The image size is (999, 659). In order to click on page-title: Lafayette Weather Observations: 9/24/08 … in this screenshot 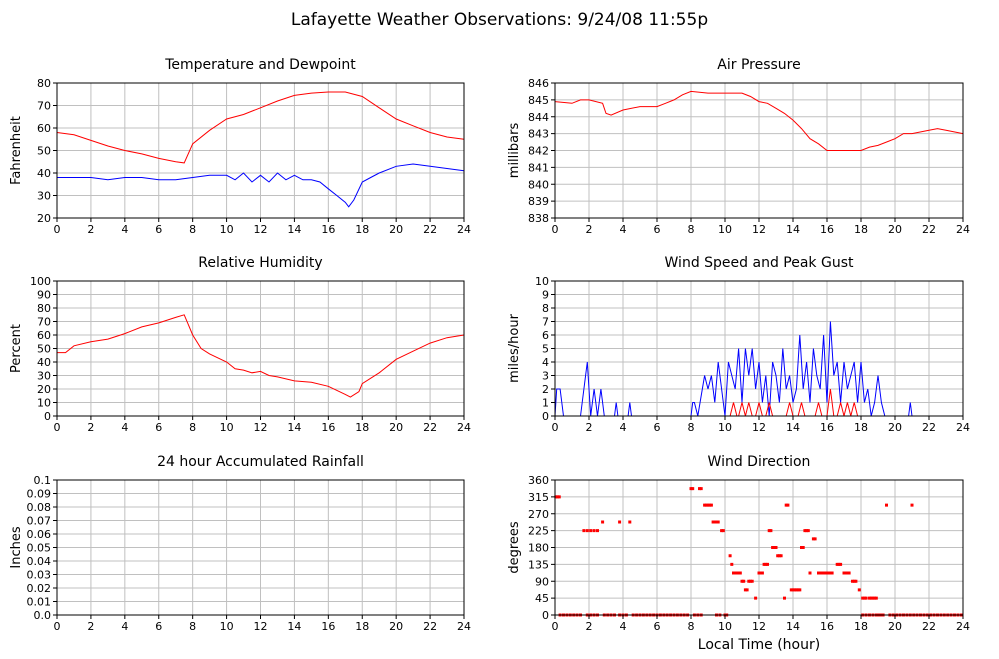, I will do `click(499, 20)`.